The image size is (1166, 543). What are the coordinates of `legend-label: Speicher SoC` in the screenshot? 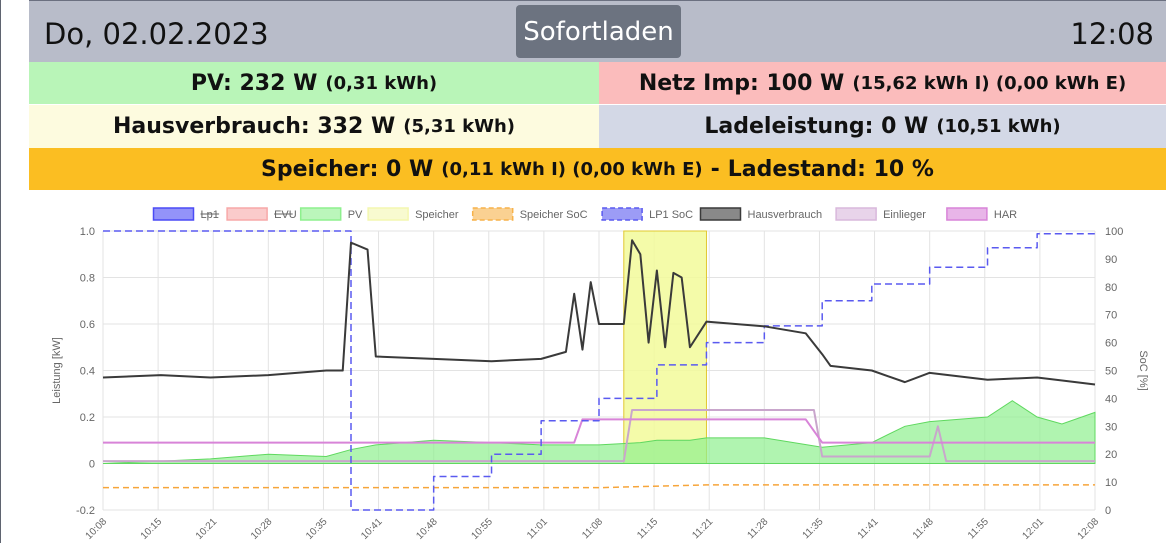 It's located at (554, 215).